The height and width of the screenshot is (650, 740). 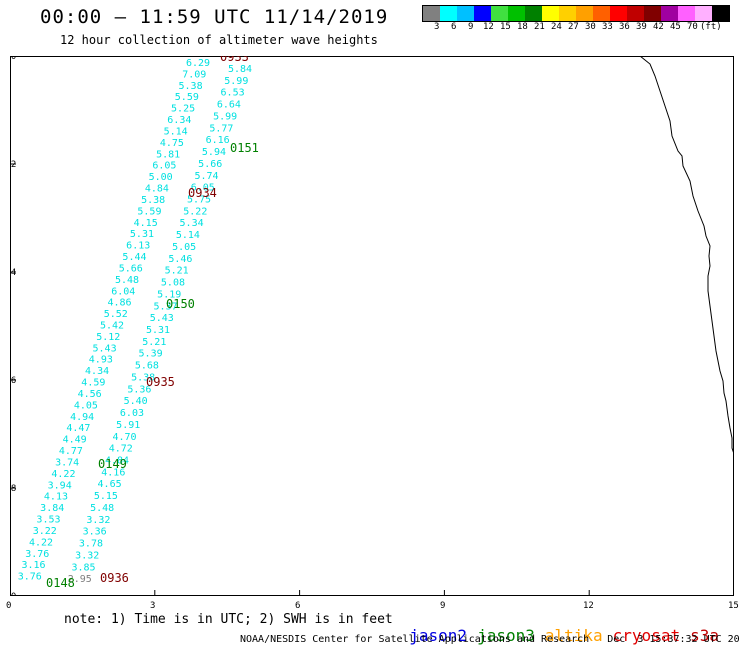 I want to click on wave-height-label: 3.94, so click(x=60, y=485).